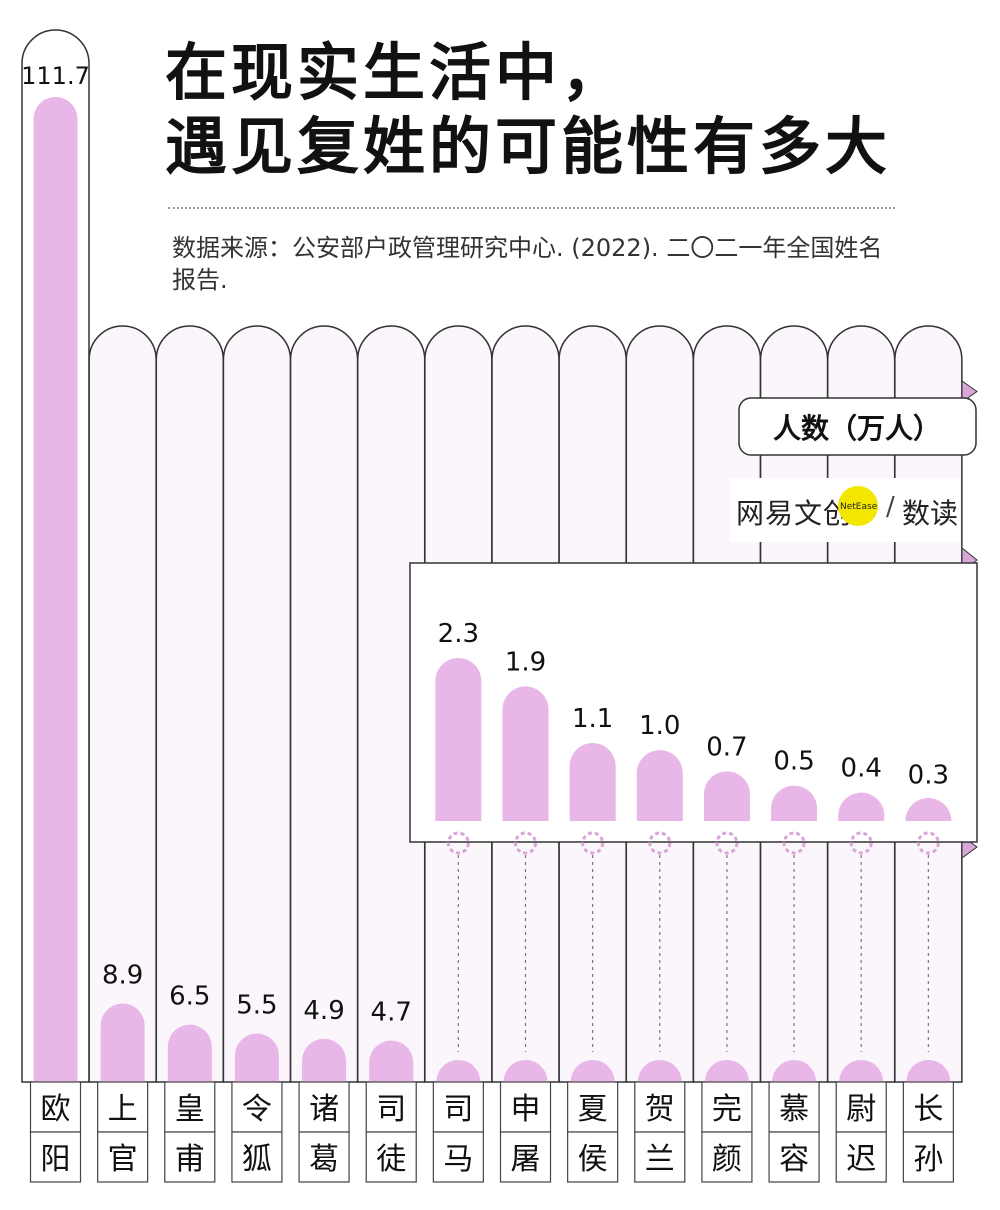 This screenshot has height=1210, width=1000. What do you see at coordinates (930, 513) in the screenshot?
I see `brand-section: 数读` at bounding box center [930, 513].